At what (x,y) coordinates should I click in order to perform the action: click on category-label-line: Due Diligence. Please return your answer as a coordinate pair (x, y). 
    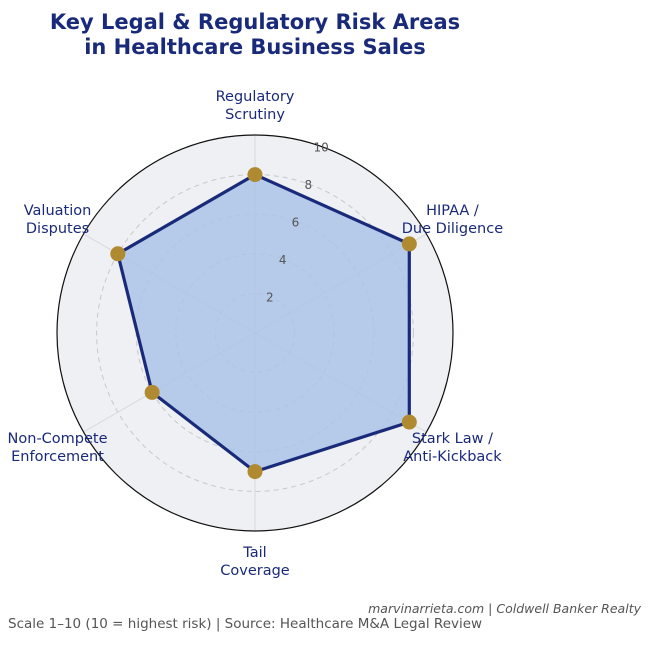
    Looking at the image, I should click on (452, 229).